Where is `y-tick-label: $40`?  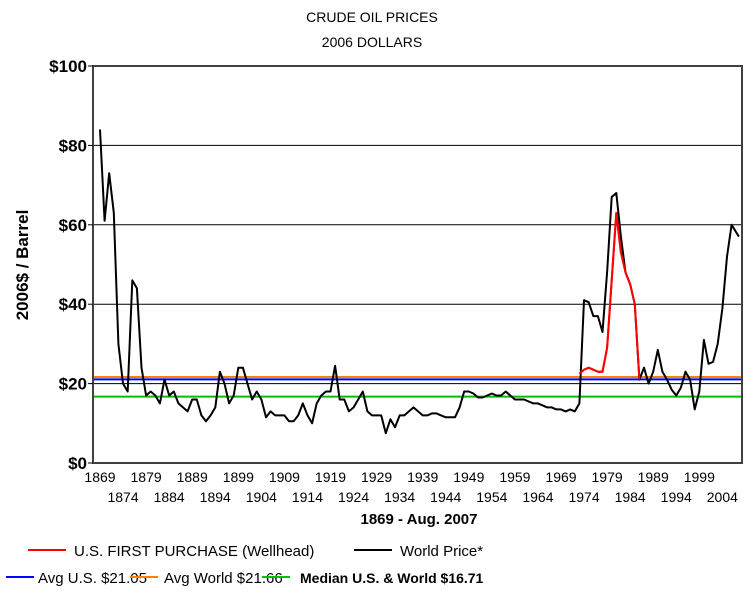 y-tick-label: $40 is located at coordinates (73, 304).